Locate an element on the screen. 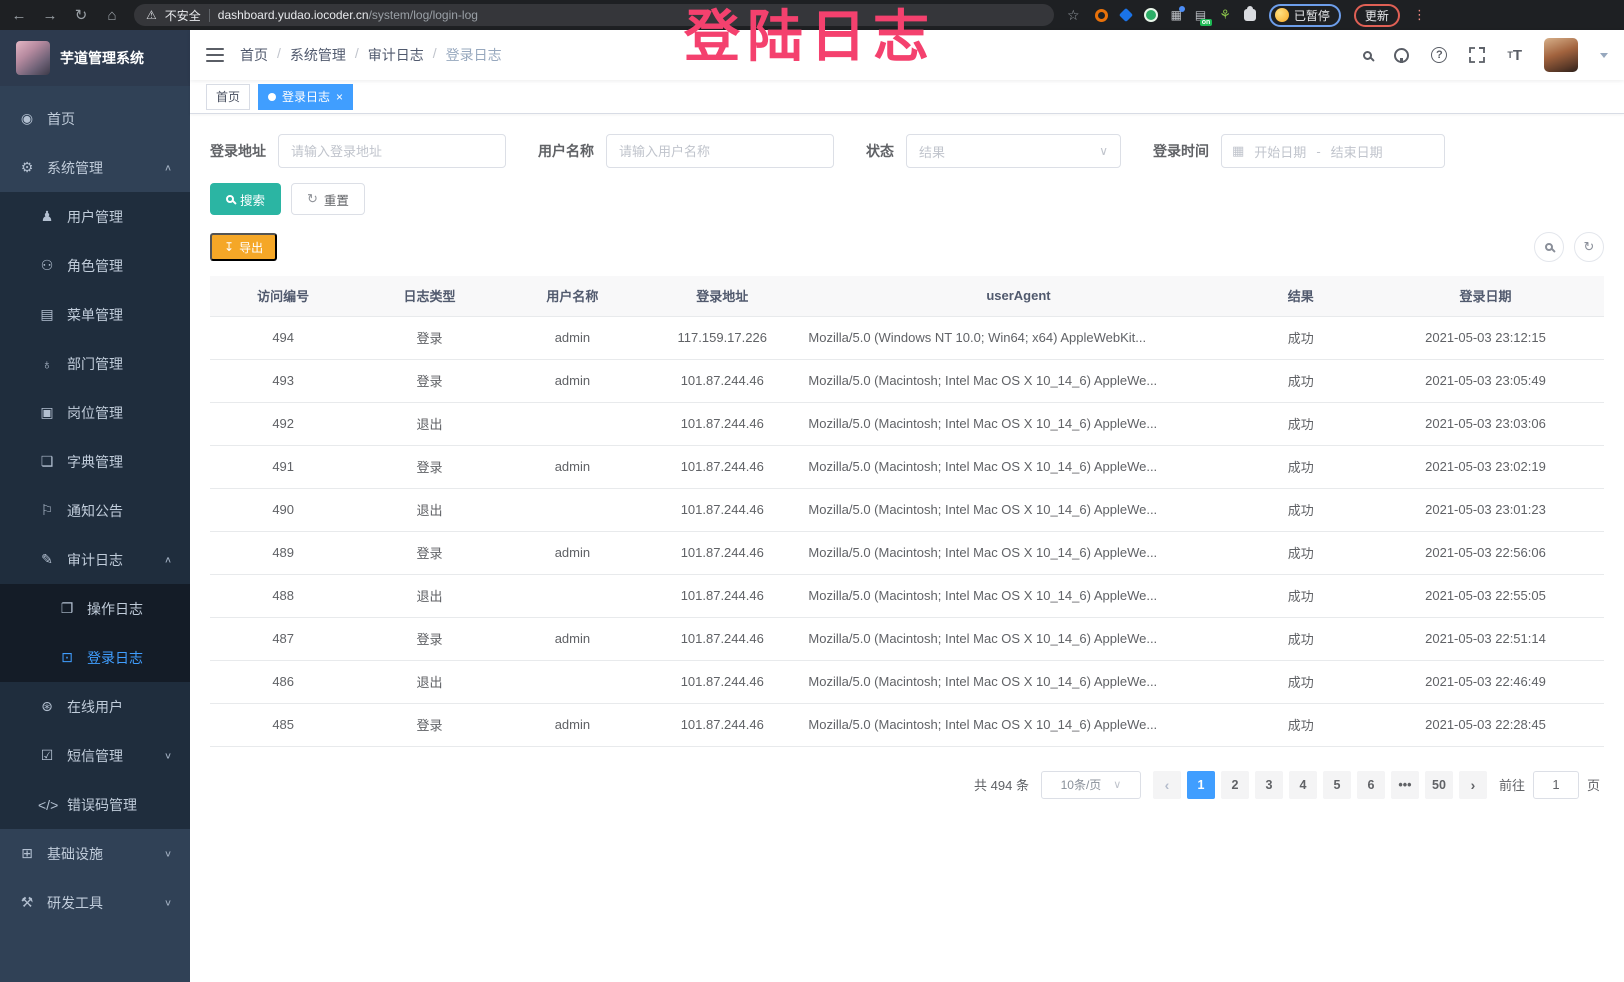 The image size is (1624, 982). page-button-50: 50 is located at coordinates (1438, 784).